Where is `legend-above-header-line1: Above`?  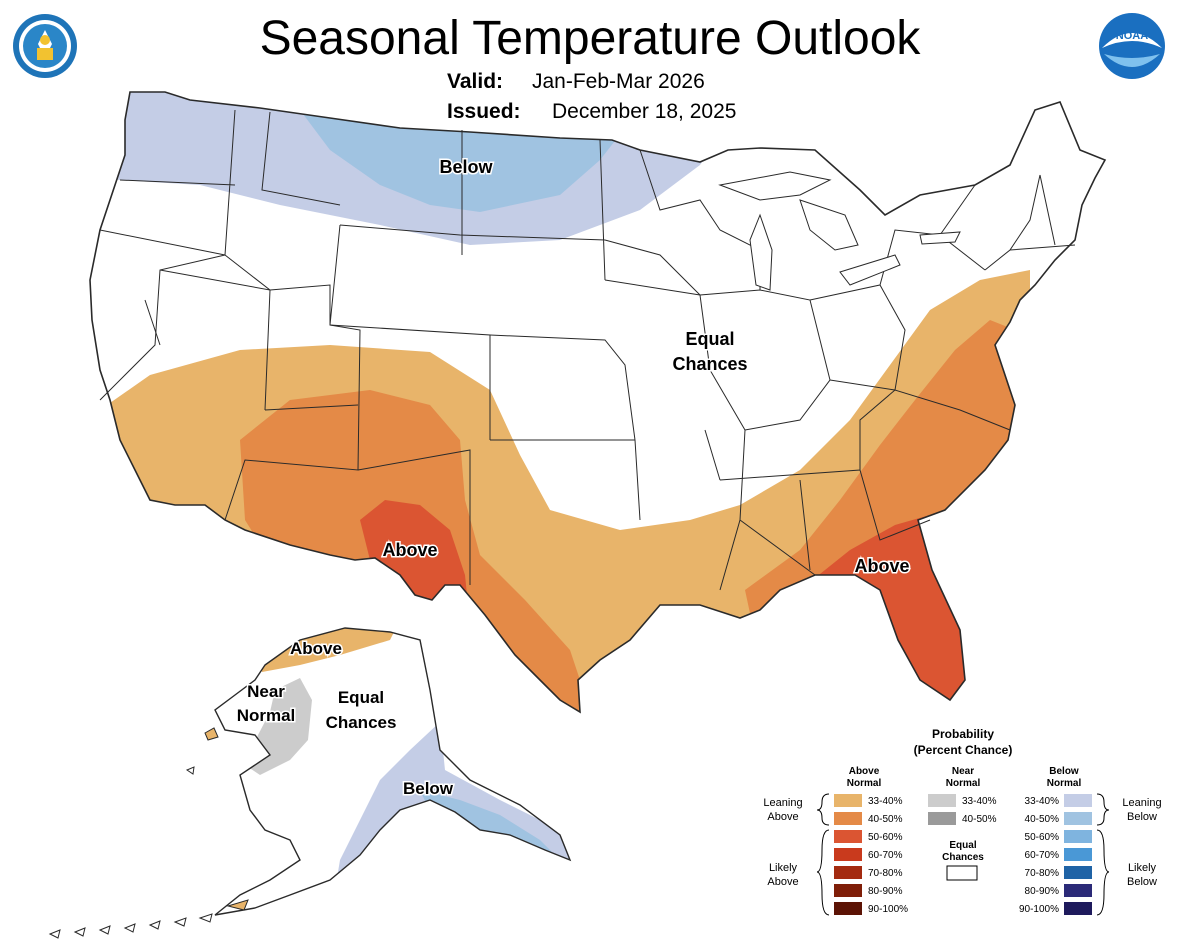
legend-above-header-line1: Above is located at coordinates (864, 771).